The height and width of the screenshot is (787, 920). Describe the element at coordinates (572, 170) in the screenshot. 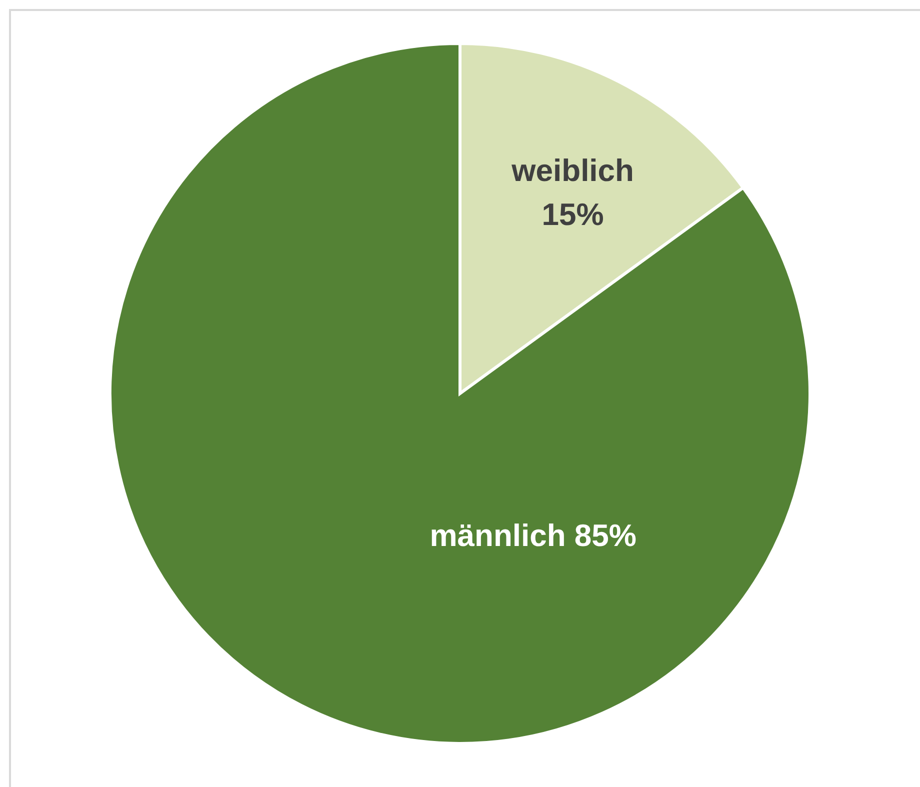

I see `slice-label: weiblich` at that location.